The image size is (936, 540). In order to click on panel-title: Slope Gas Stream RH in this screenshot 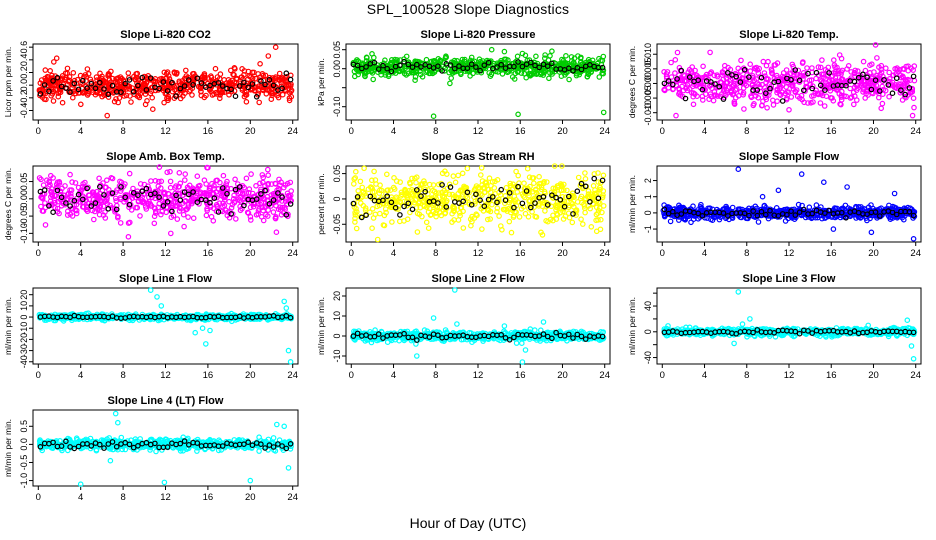, I will do `click(477, 157)`.